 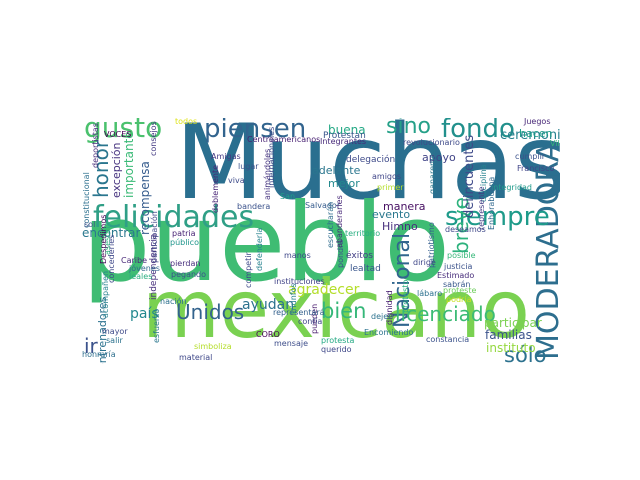 I want to click on cloud-word: consejos, so click(x=153, y=138).